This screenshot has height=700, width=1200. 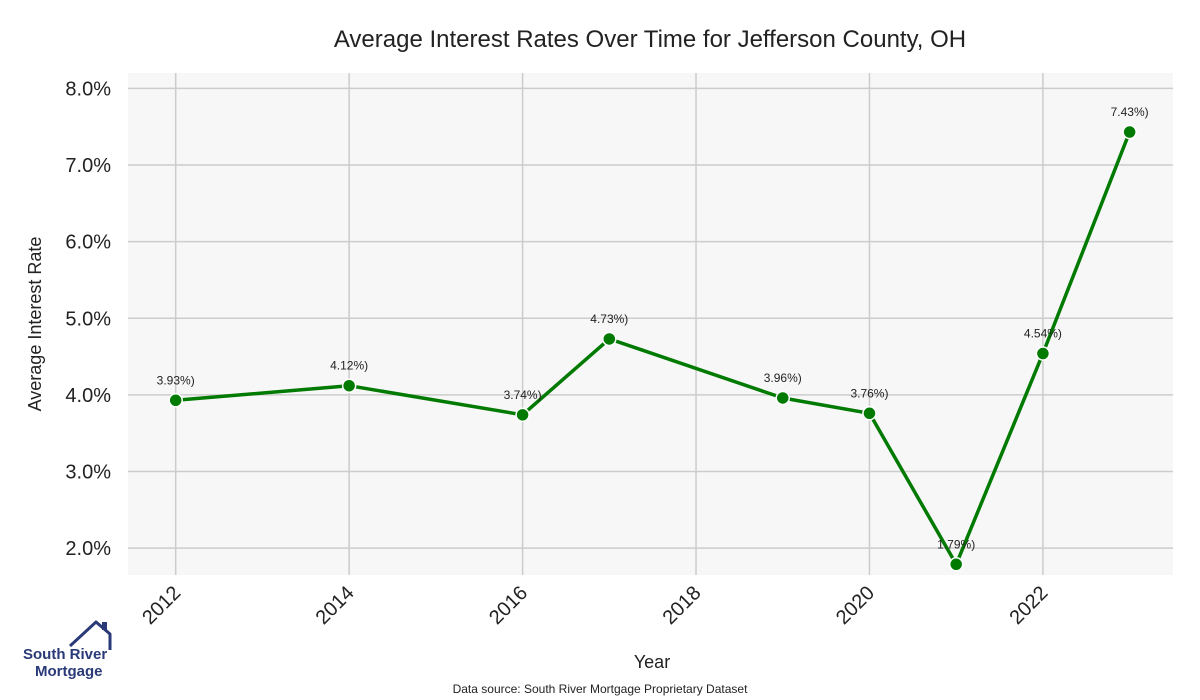 What do you see at coordinates (855, 605) in the screenshot?
I see `x-tick-label: 2020` at bounding box center [855, 605].